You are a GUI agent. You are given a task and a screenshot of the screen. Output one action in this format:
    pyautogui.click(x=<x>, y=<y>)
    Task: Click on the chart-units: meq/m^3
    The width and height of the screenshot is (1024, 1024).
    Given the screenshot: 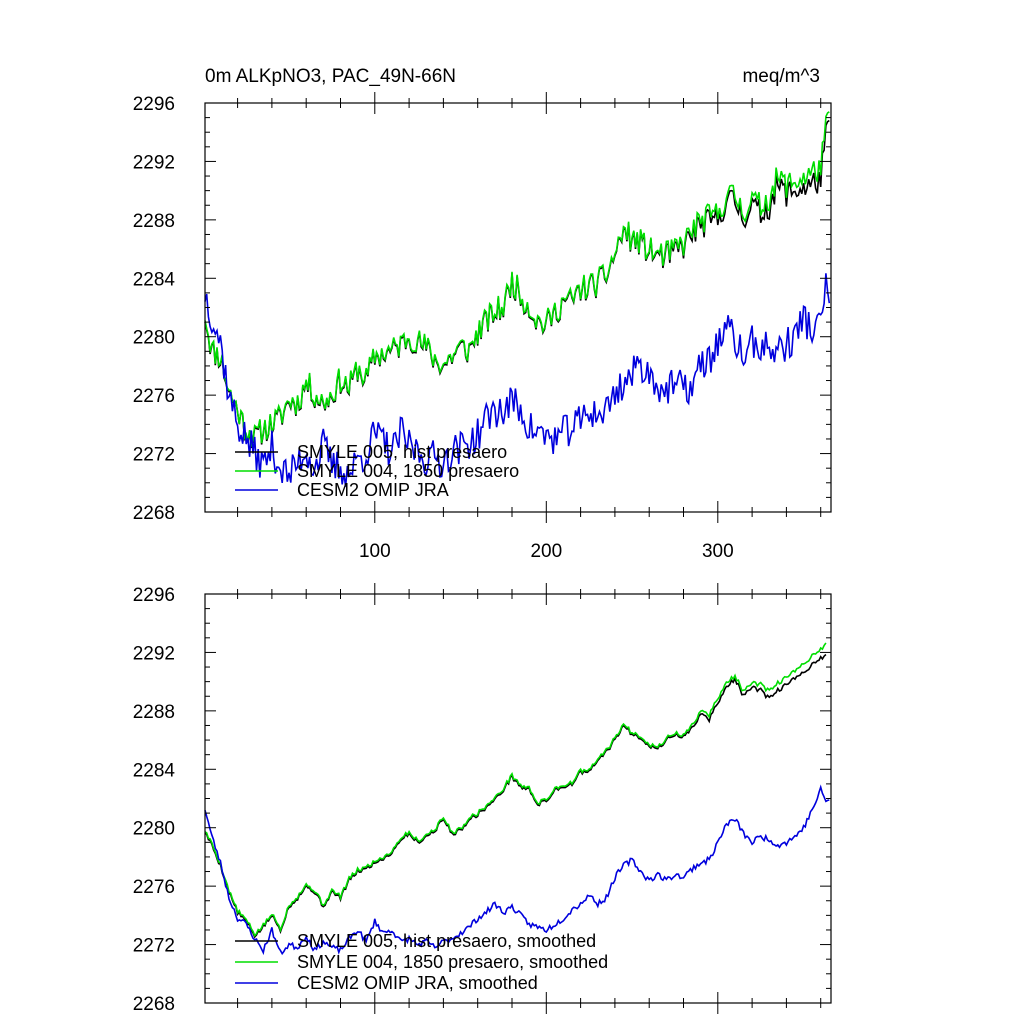 What is the action you would take?
    pyautogui.click(x=781, y=76)
    